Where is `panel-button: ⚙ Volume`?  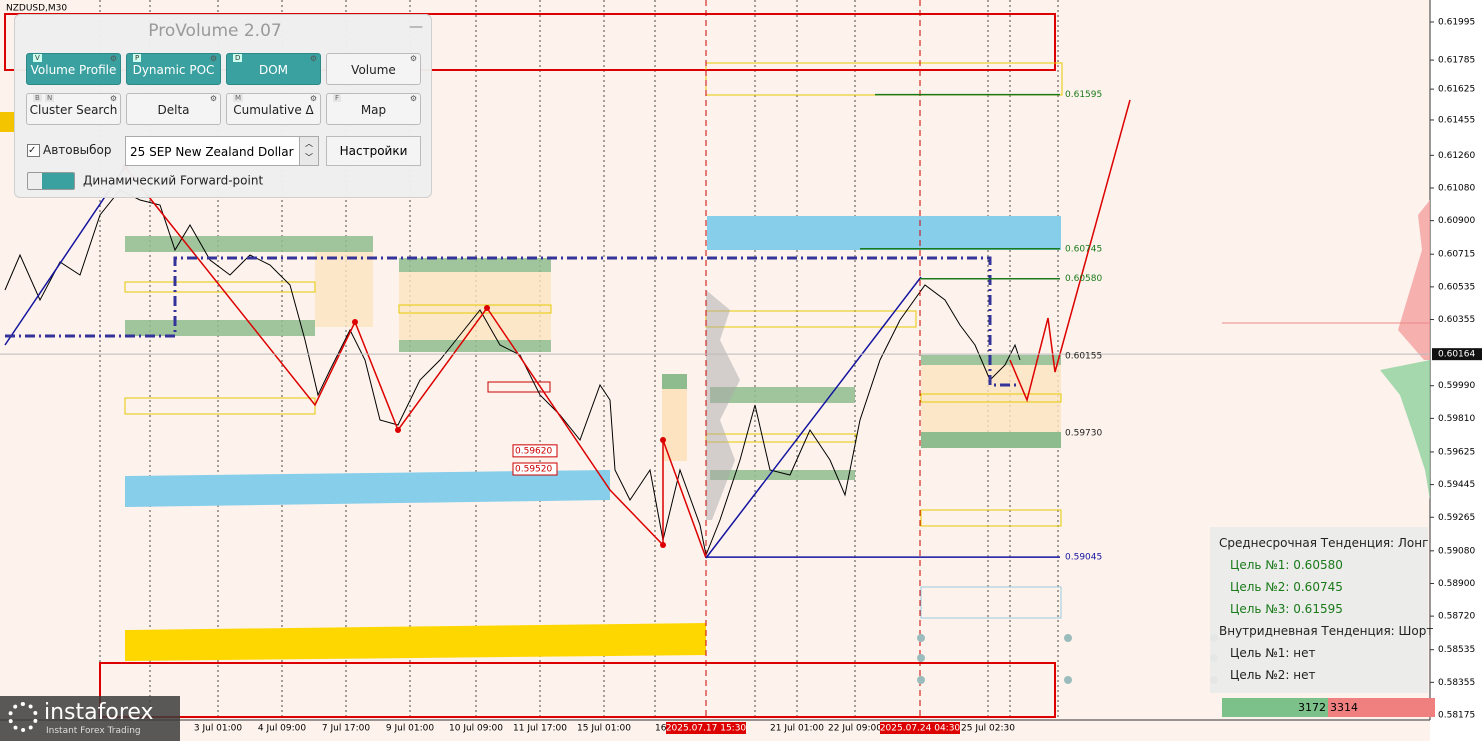
panel-button: ⚙ Volume is located at coordinates (373, 69).